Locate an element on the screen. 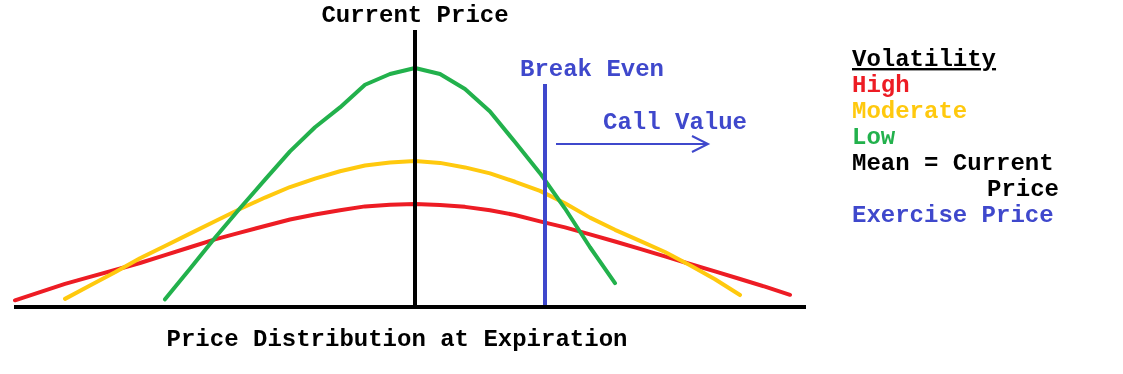  text: Current Price is located at coordinates (415, 16).